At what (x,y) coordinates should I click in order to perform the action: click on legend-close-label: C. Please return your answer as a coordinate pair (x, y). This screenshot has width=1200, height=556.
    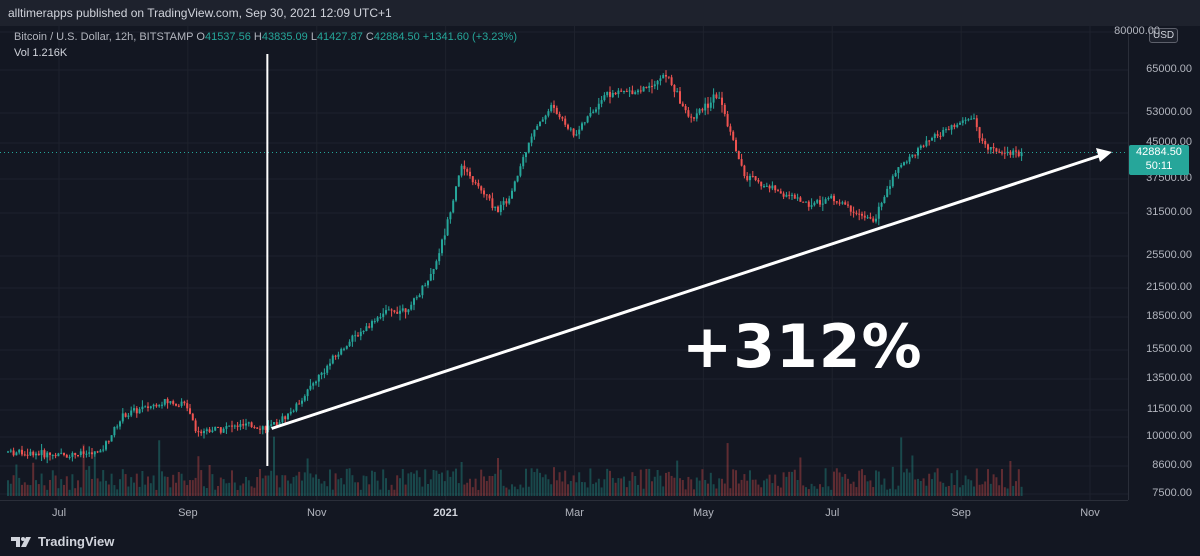
    Looking at the image, I should click on (369, 37).